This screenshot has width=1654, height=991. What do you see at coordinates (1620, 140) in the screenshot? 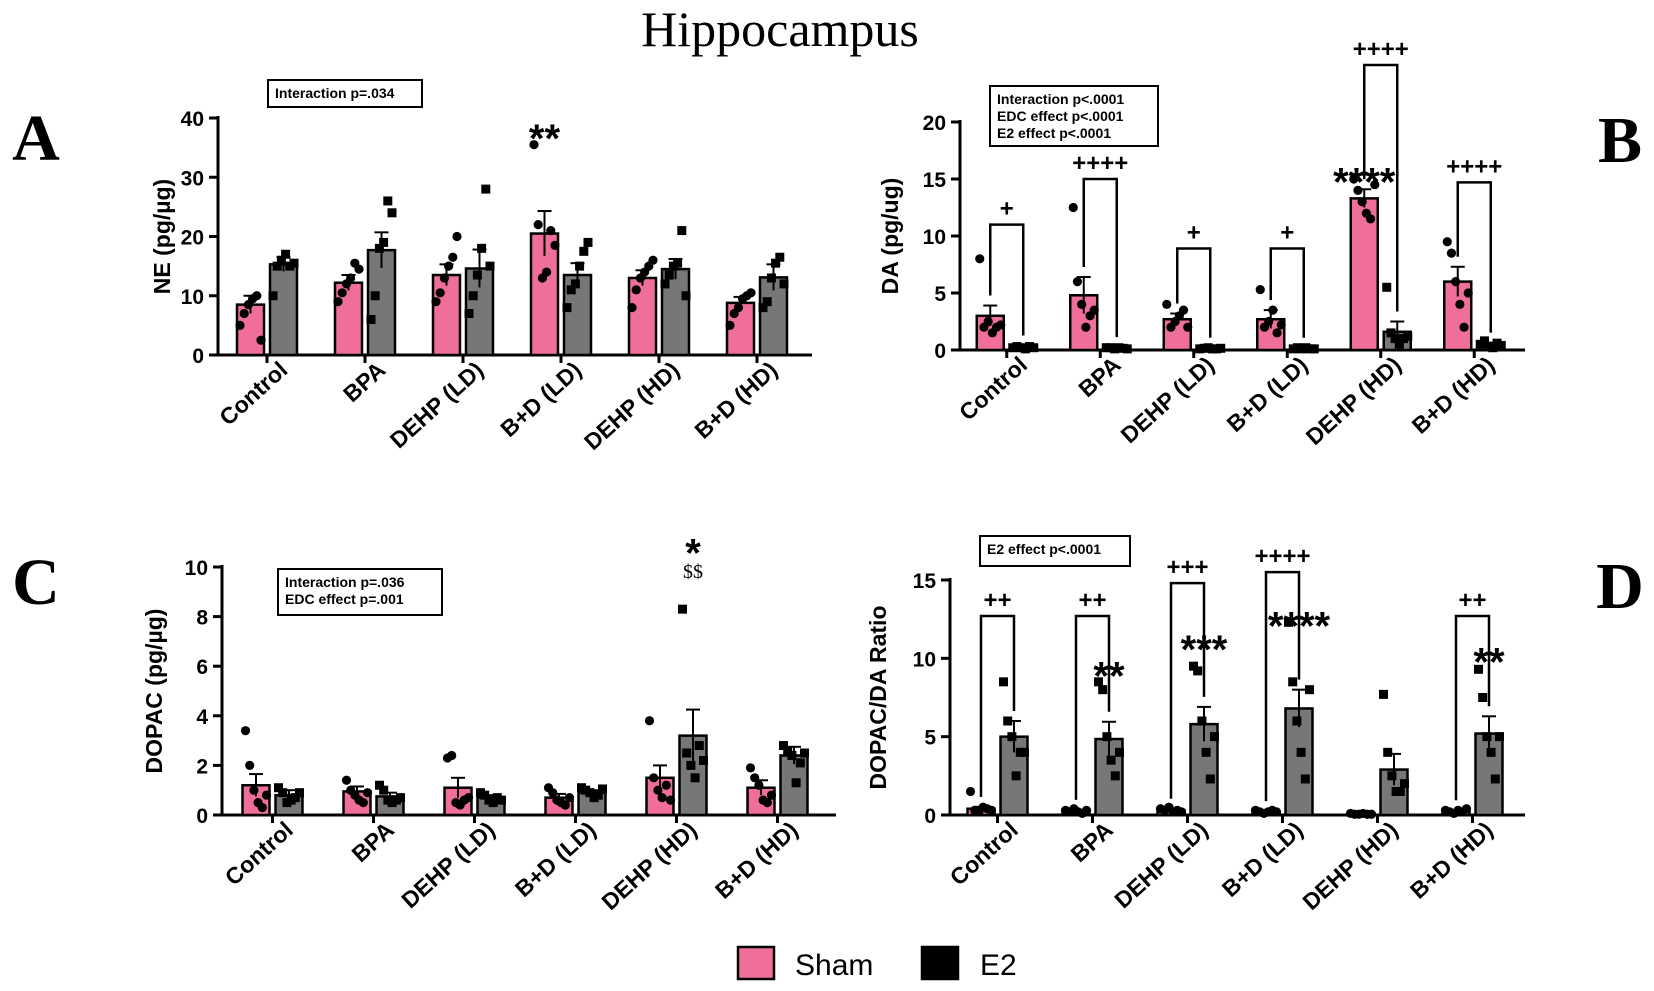
I see `panel-letter: B` at bounding box center [1620, 140].